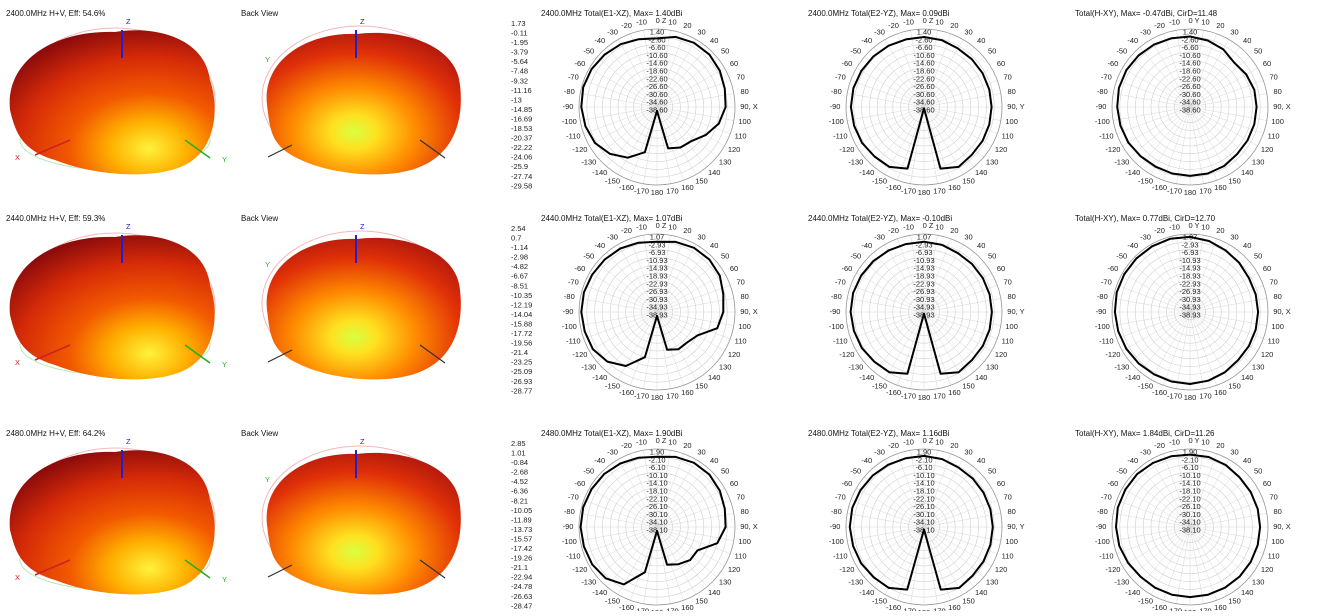  What do you see at coordinates (521, 147) in the screenshot?
I see `scale-label: -22.22` at bounding box center [521, 147].